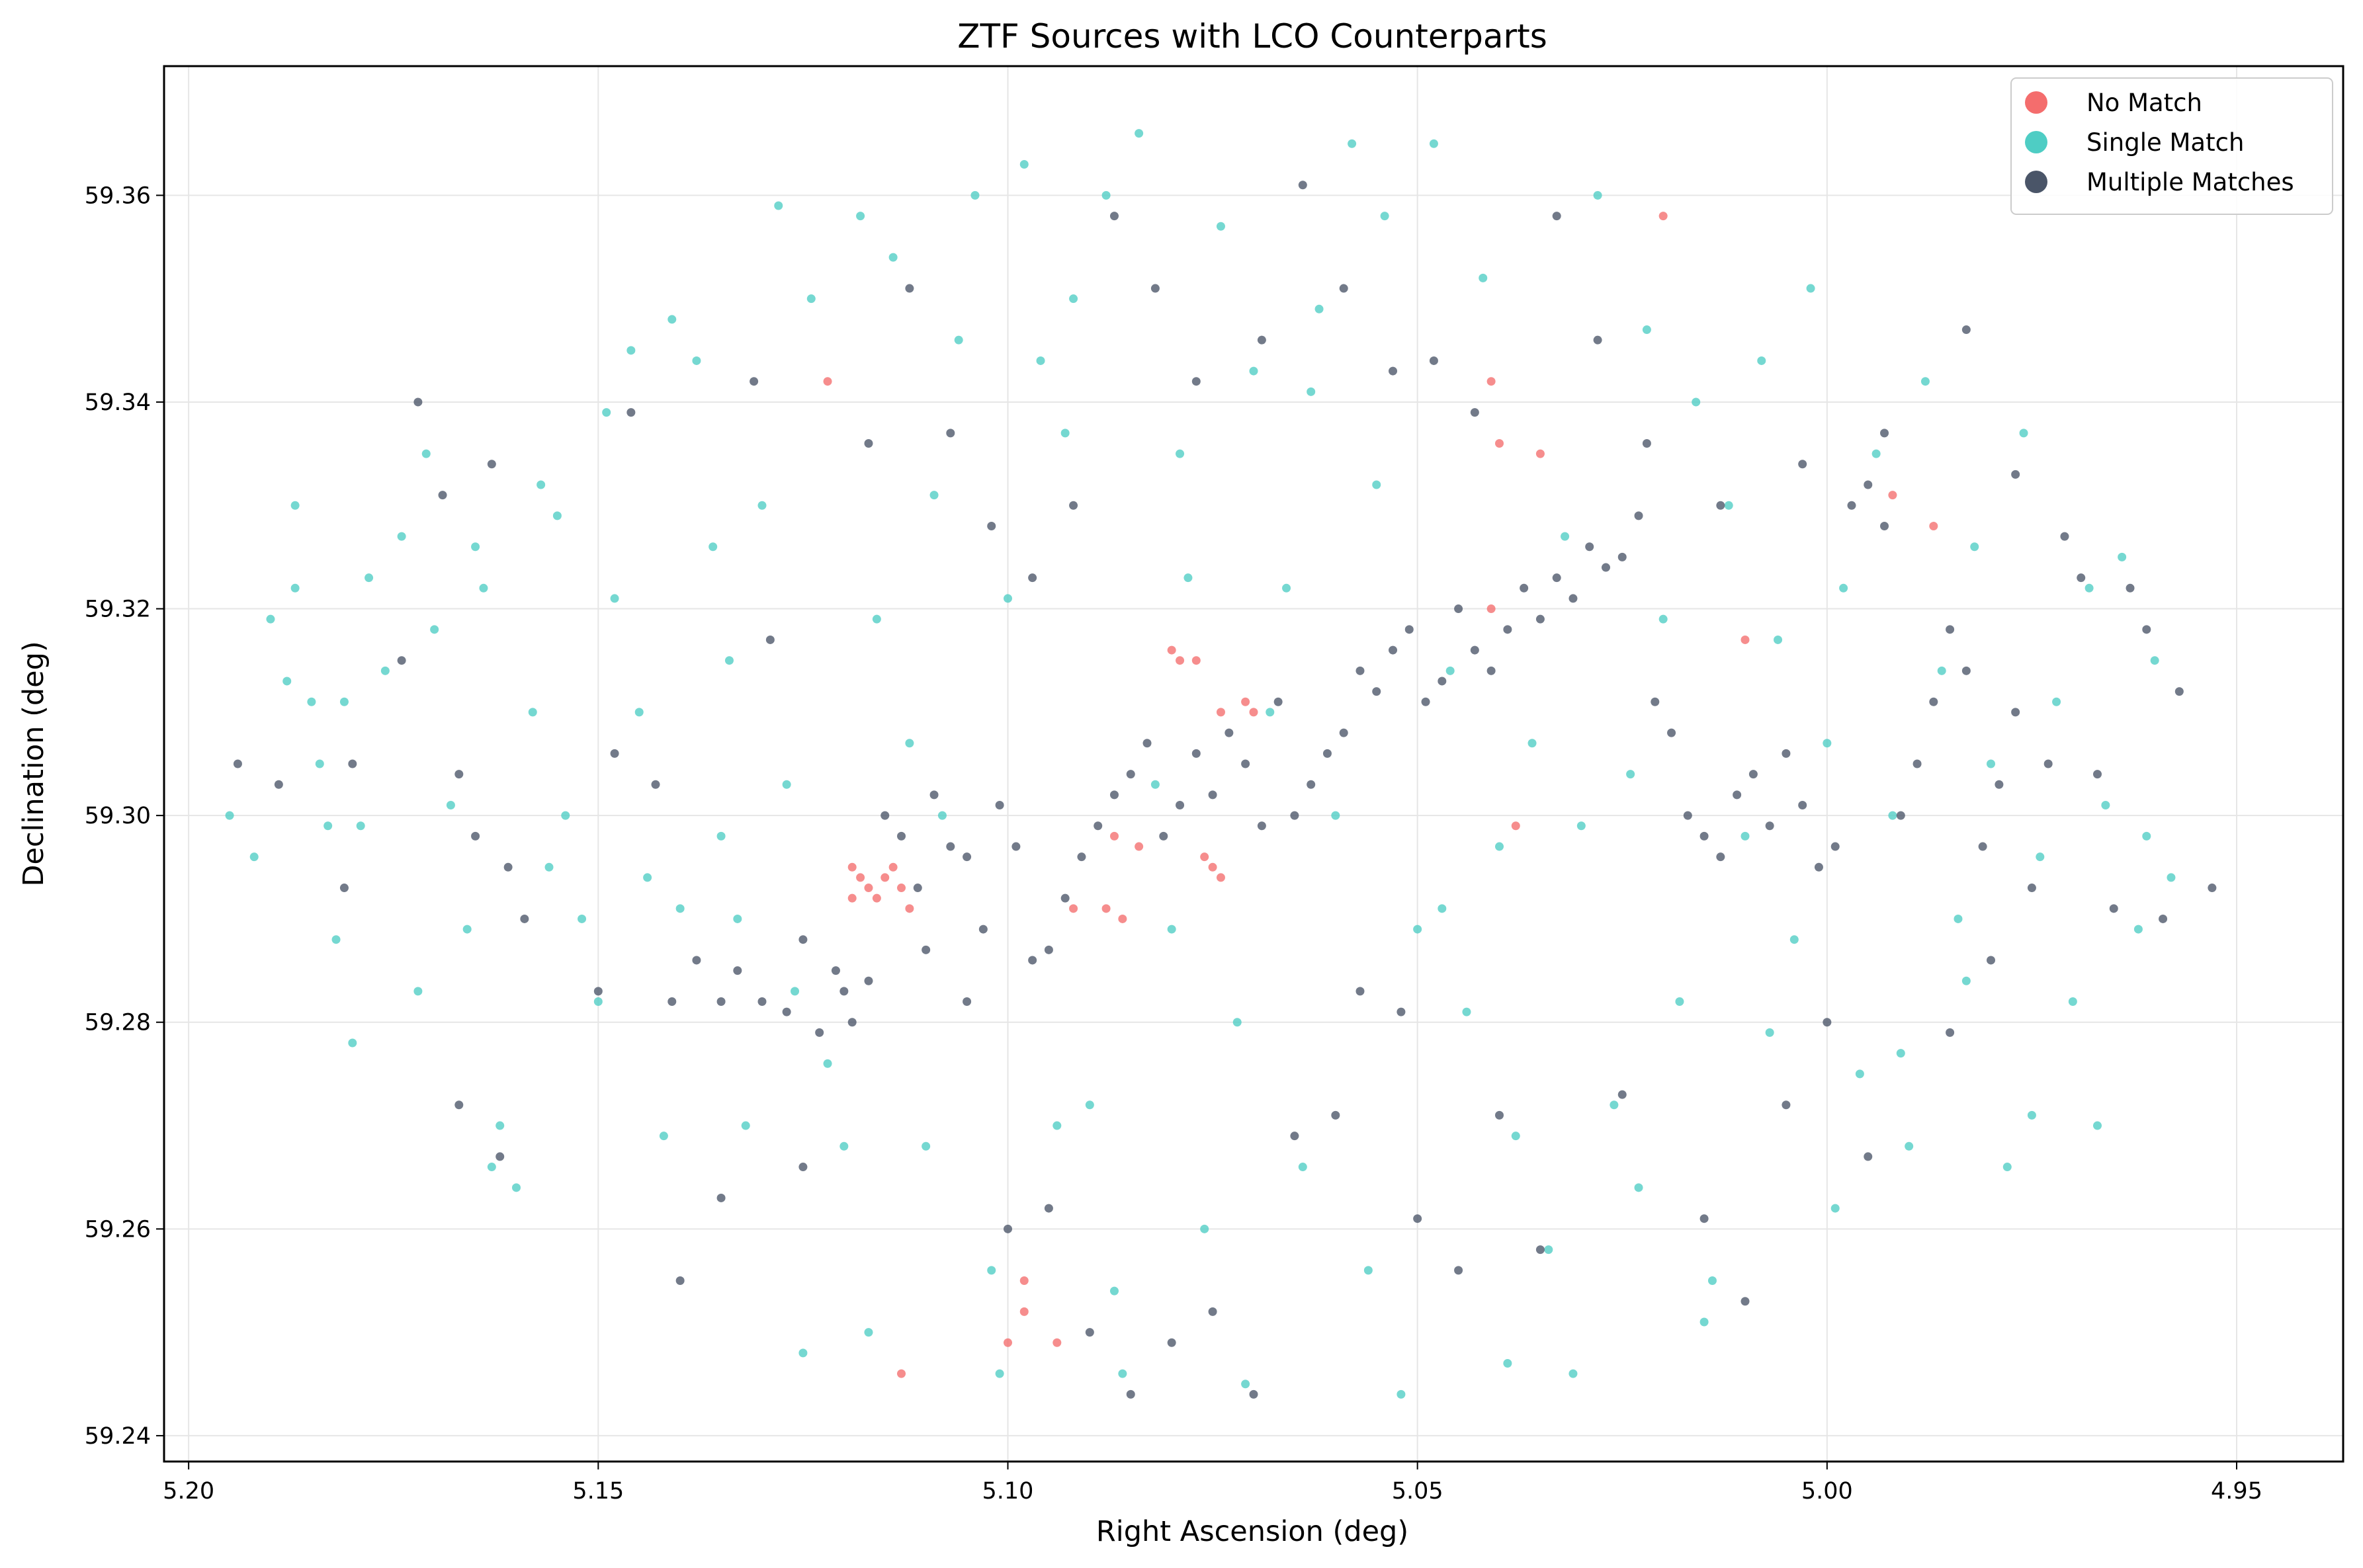 The image size is (2363, 1568). What do you see at coordinates (2236, 1491) in the screenshot?
I see `x-tick-label: 4.95` at bounding box center [2236, 1491].